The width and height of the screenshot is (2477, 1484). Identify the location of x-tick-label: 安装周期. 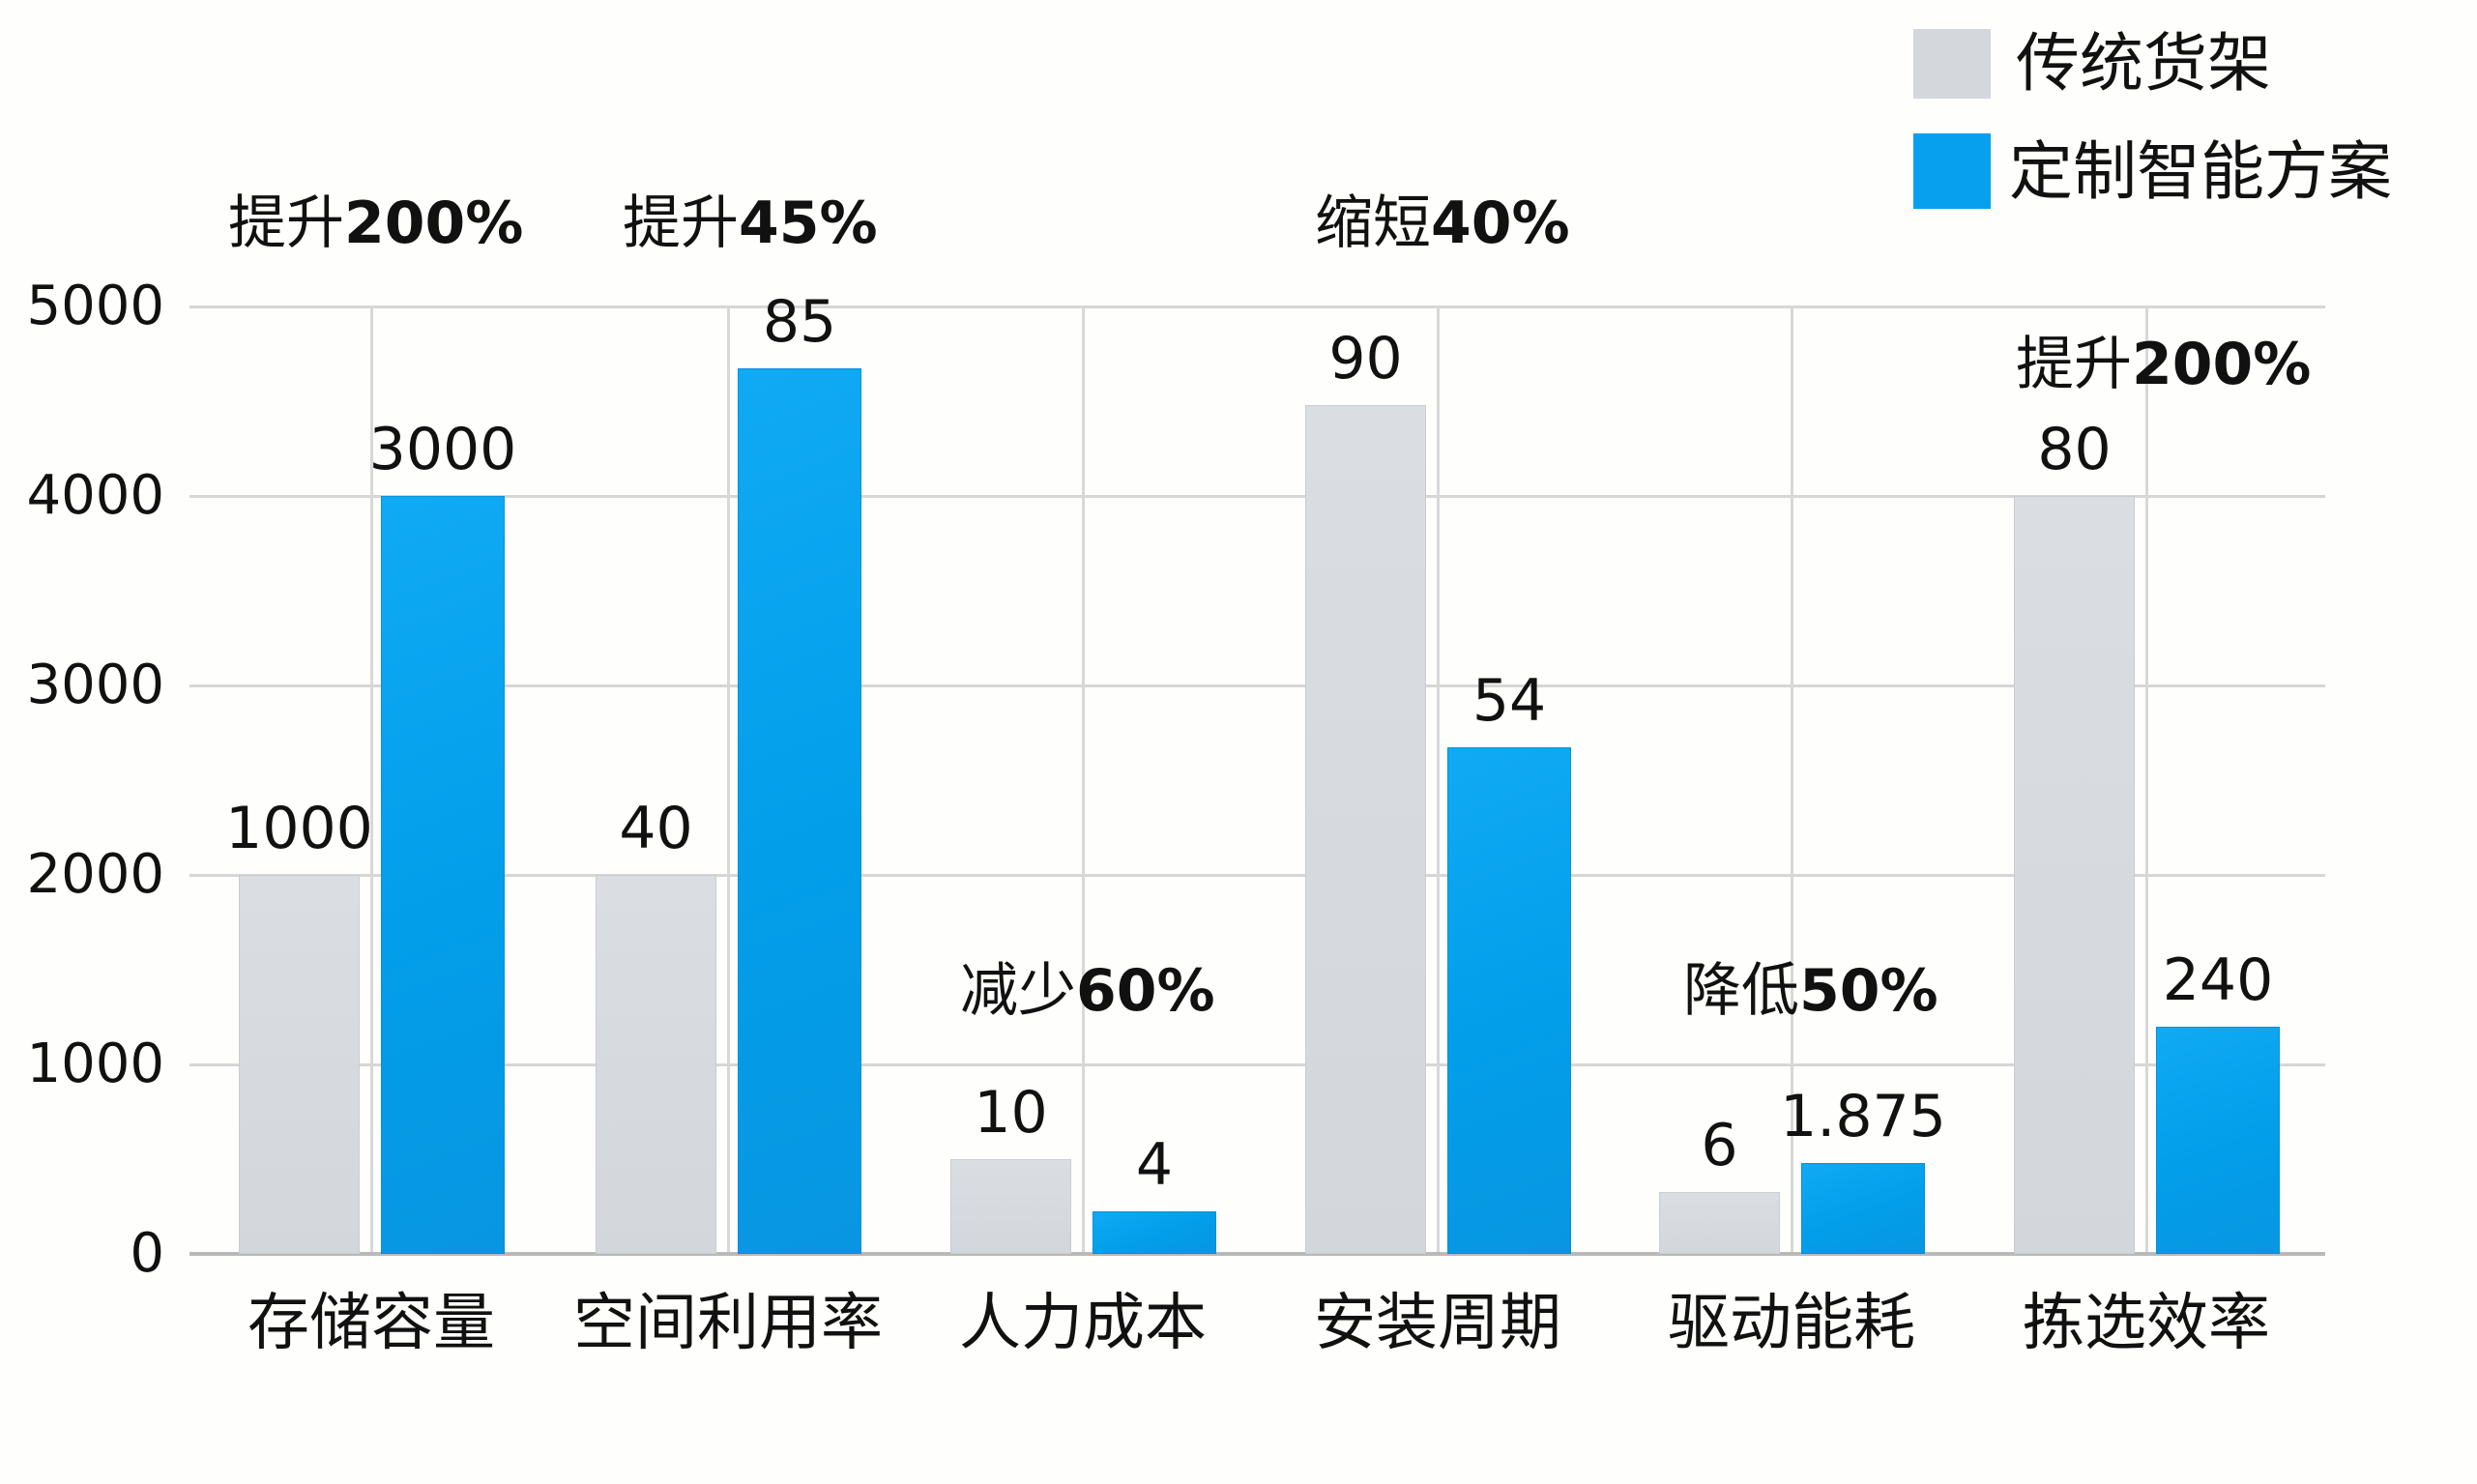
(1437, 1324).